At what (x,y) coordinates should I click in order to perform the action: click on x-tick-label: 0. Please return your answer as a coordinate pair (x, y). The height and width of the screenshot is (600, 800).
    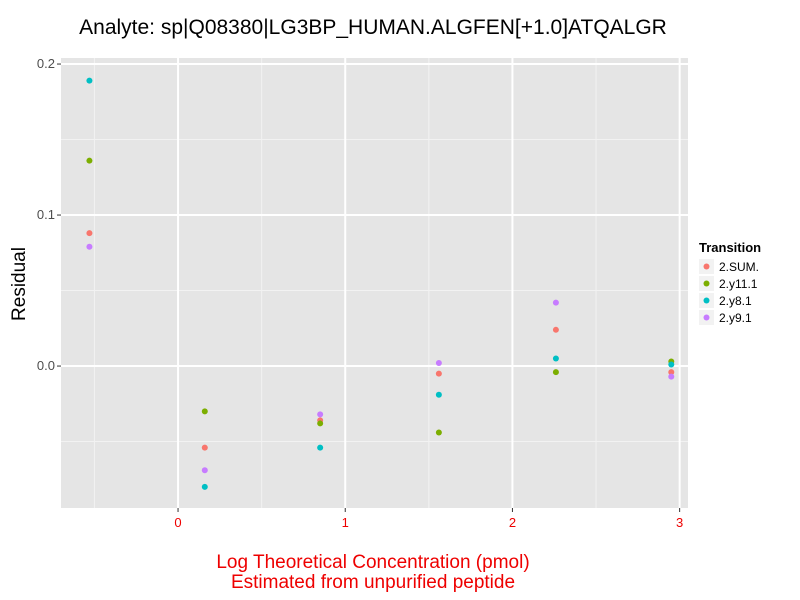
    Looking at the image, I should click on (177, 522).